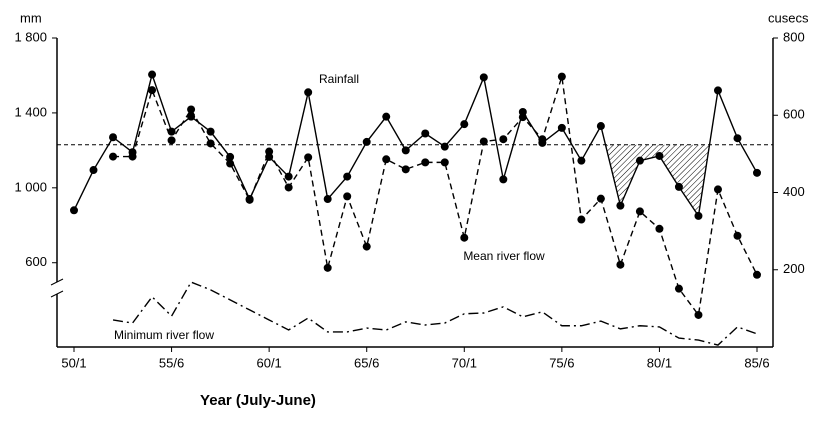 Image resolution: width=823 pixels, height=422 pixels. I want to click on series-label: Minimum river flow, so click(164, 335).